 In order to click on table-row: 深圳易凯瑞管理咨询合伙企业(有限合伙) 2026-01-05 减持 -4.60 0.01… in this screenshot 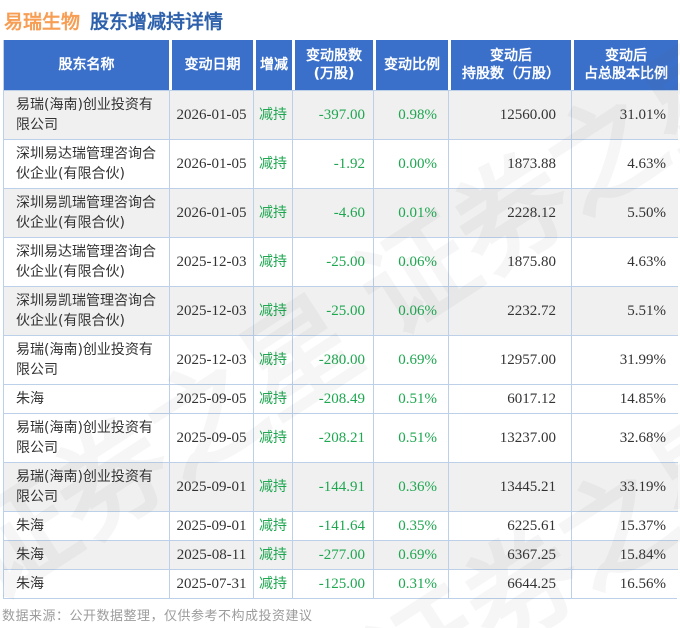, I will do `click(341, 212)`.